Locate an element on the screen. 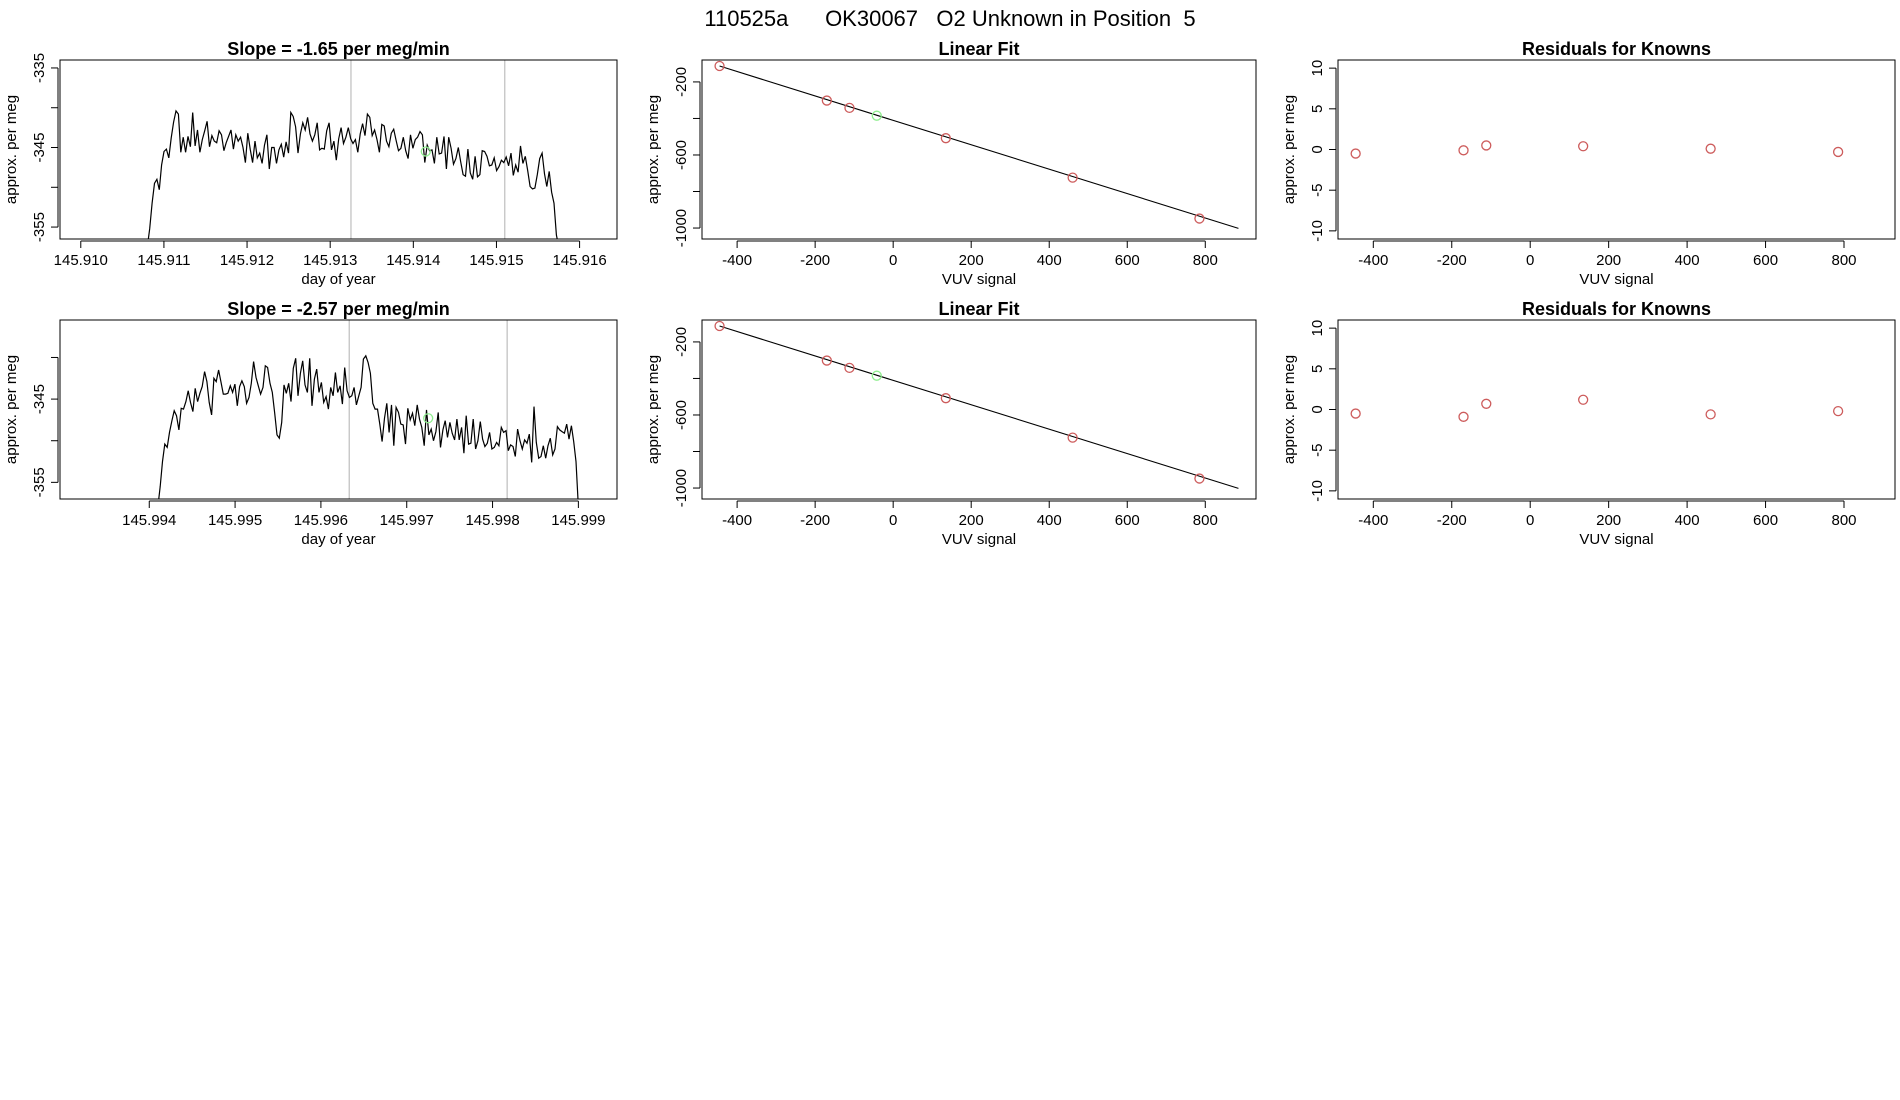  x-tick-label: 145.911 is located at coordinates (163, 260).